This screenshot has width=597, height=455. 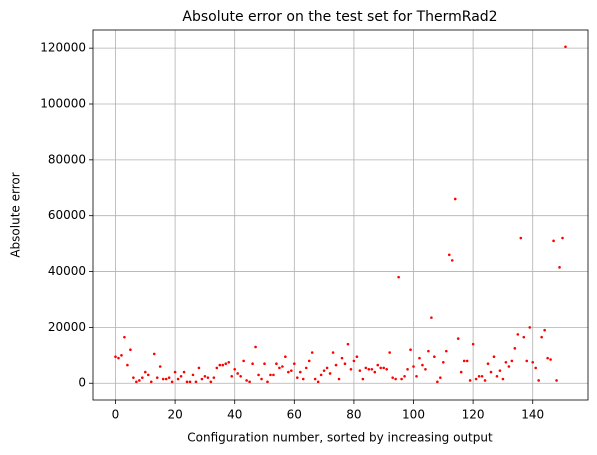 What do you see at coordinates (353, 415) in the screenshot?
I see `x-tick-label: 80` at bounding box center [353, 415].